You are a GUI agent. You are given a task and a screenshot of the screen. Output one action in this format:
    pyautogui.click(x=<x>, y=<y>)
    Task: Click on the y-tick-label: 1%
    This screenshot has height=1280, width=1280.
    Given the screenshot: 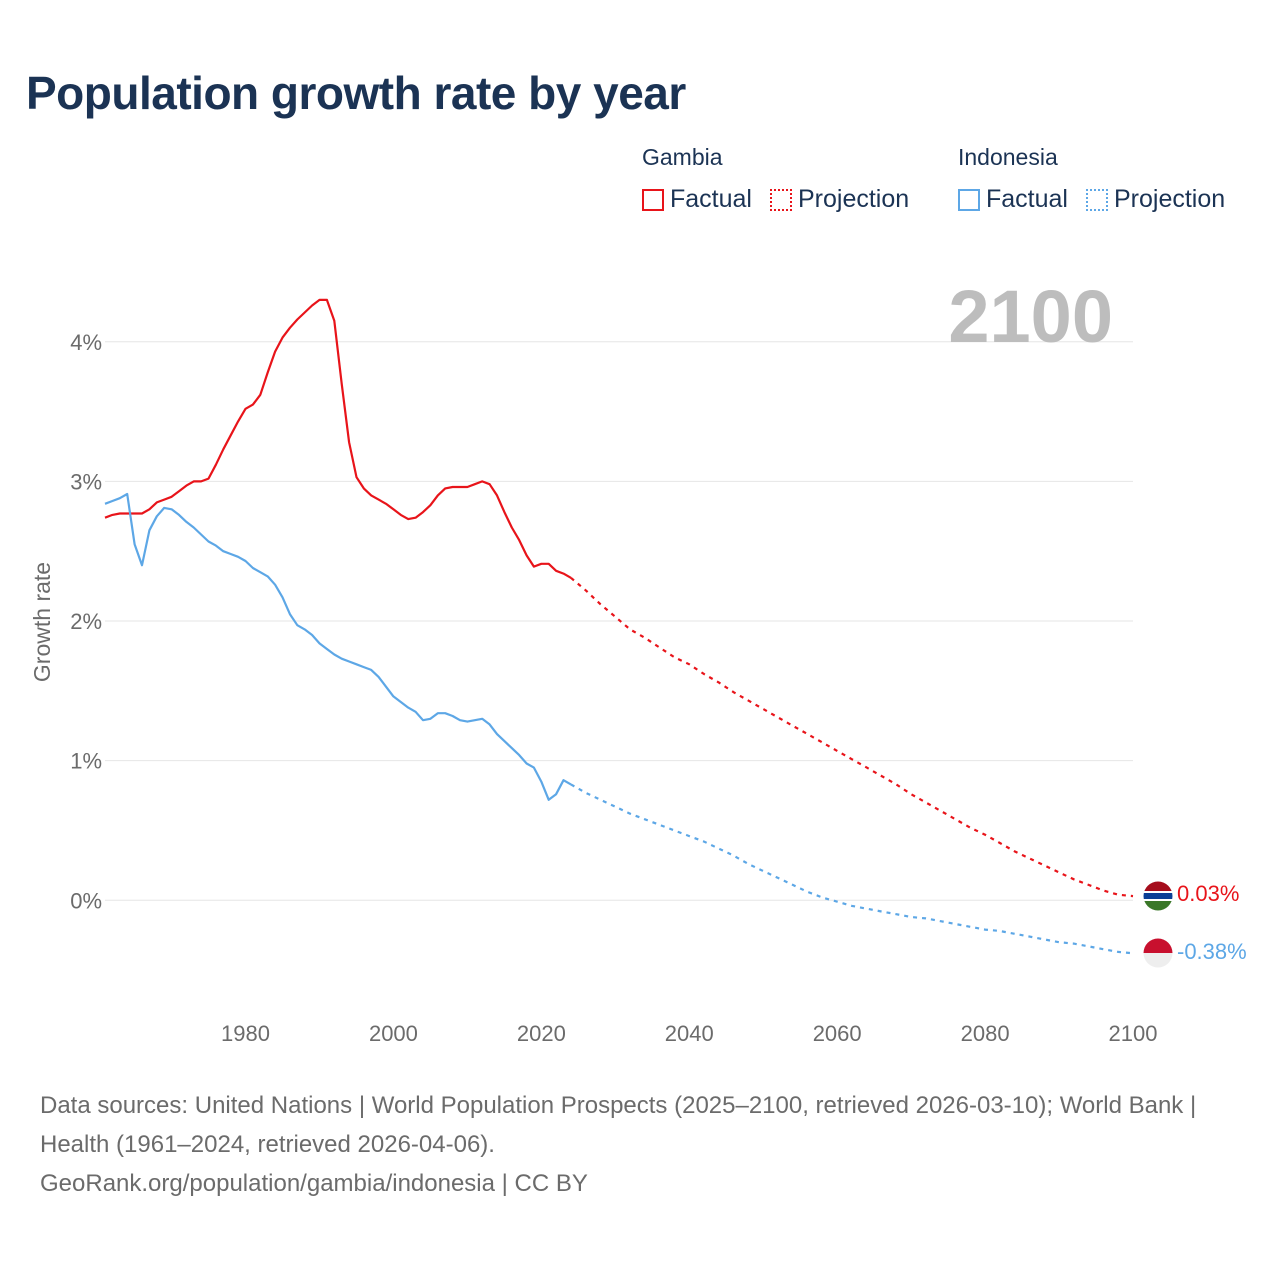 What is the action you would take?
    pyautogui.click(x=86, y=761)
    